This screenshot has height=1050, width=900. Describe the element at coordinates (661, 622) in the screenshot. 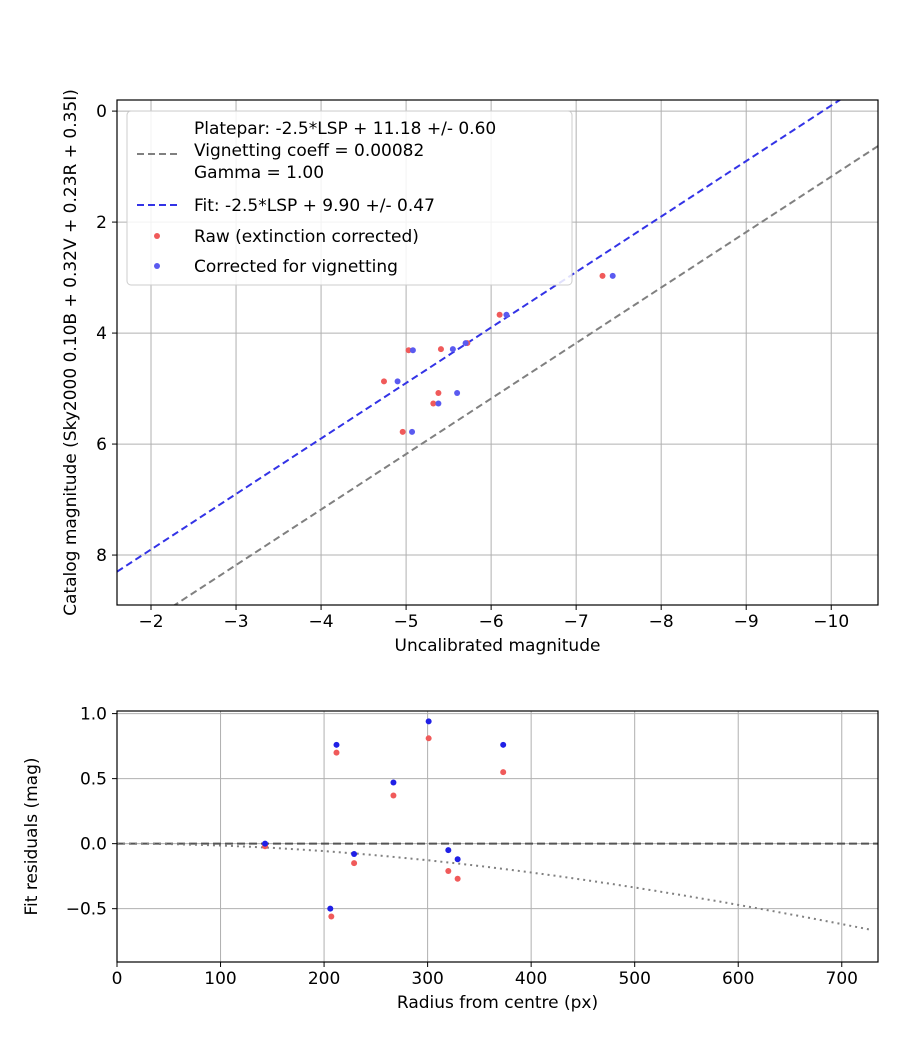

I see `x-tick-label: −8` at that location.